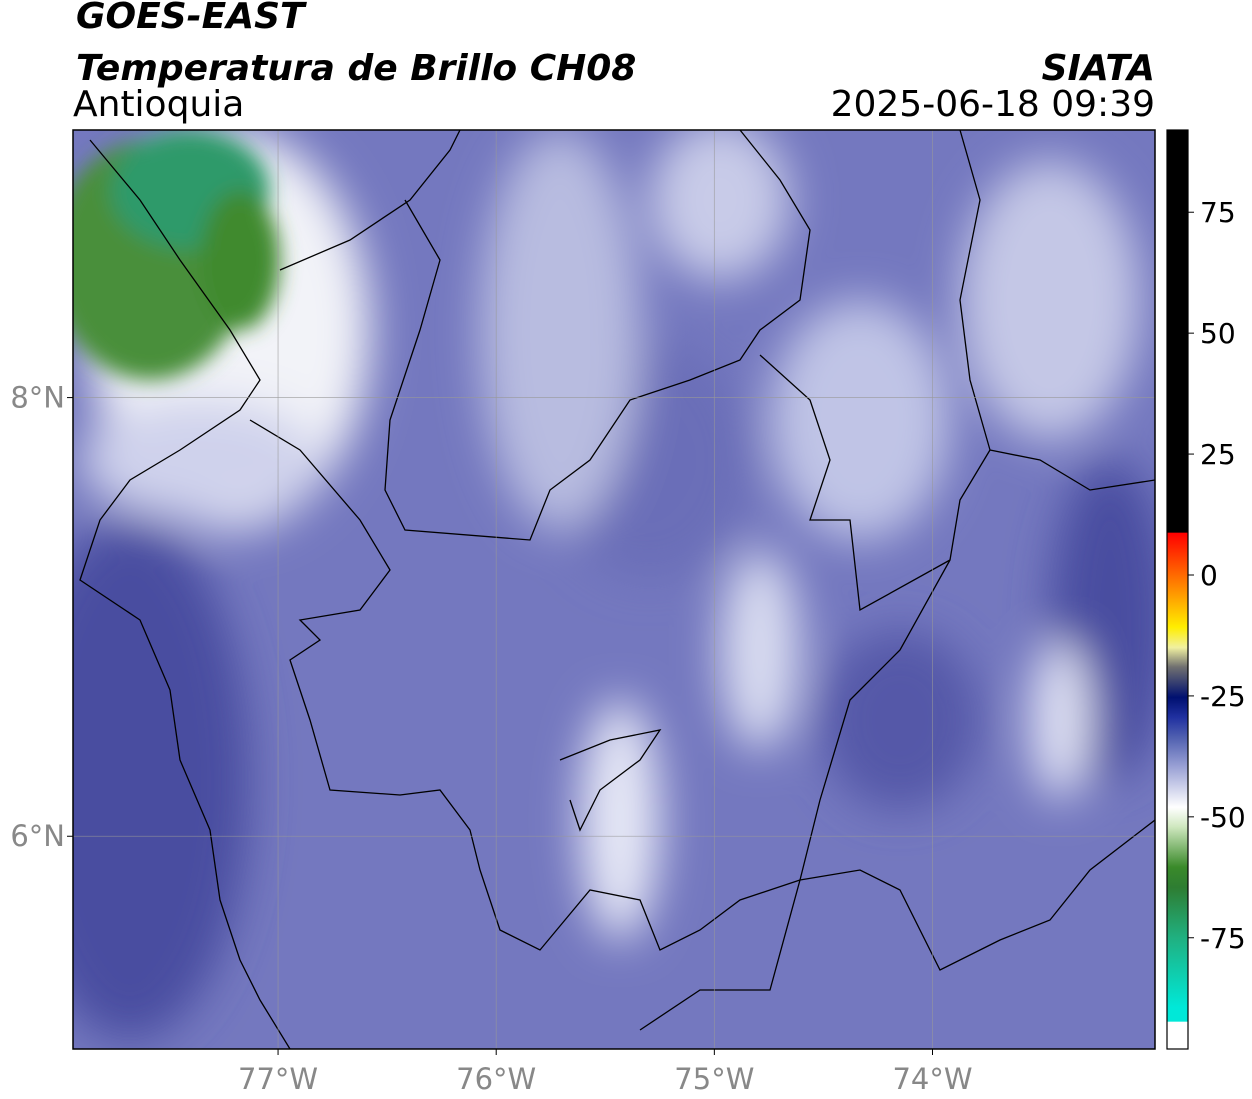 The width and height of the screenshot is (1252, 1099). I want to click on title: GOES-EAST, so click(191, 18).